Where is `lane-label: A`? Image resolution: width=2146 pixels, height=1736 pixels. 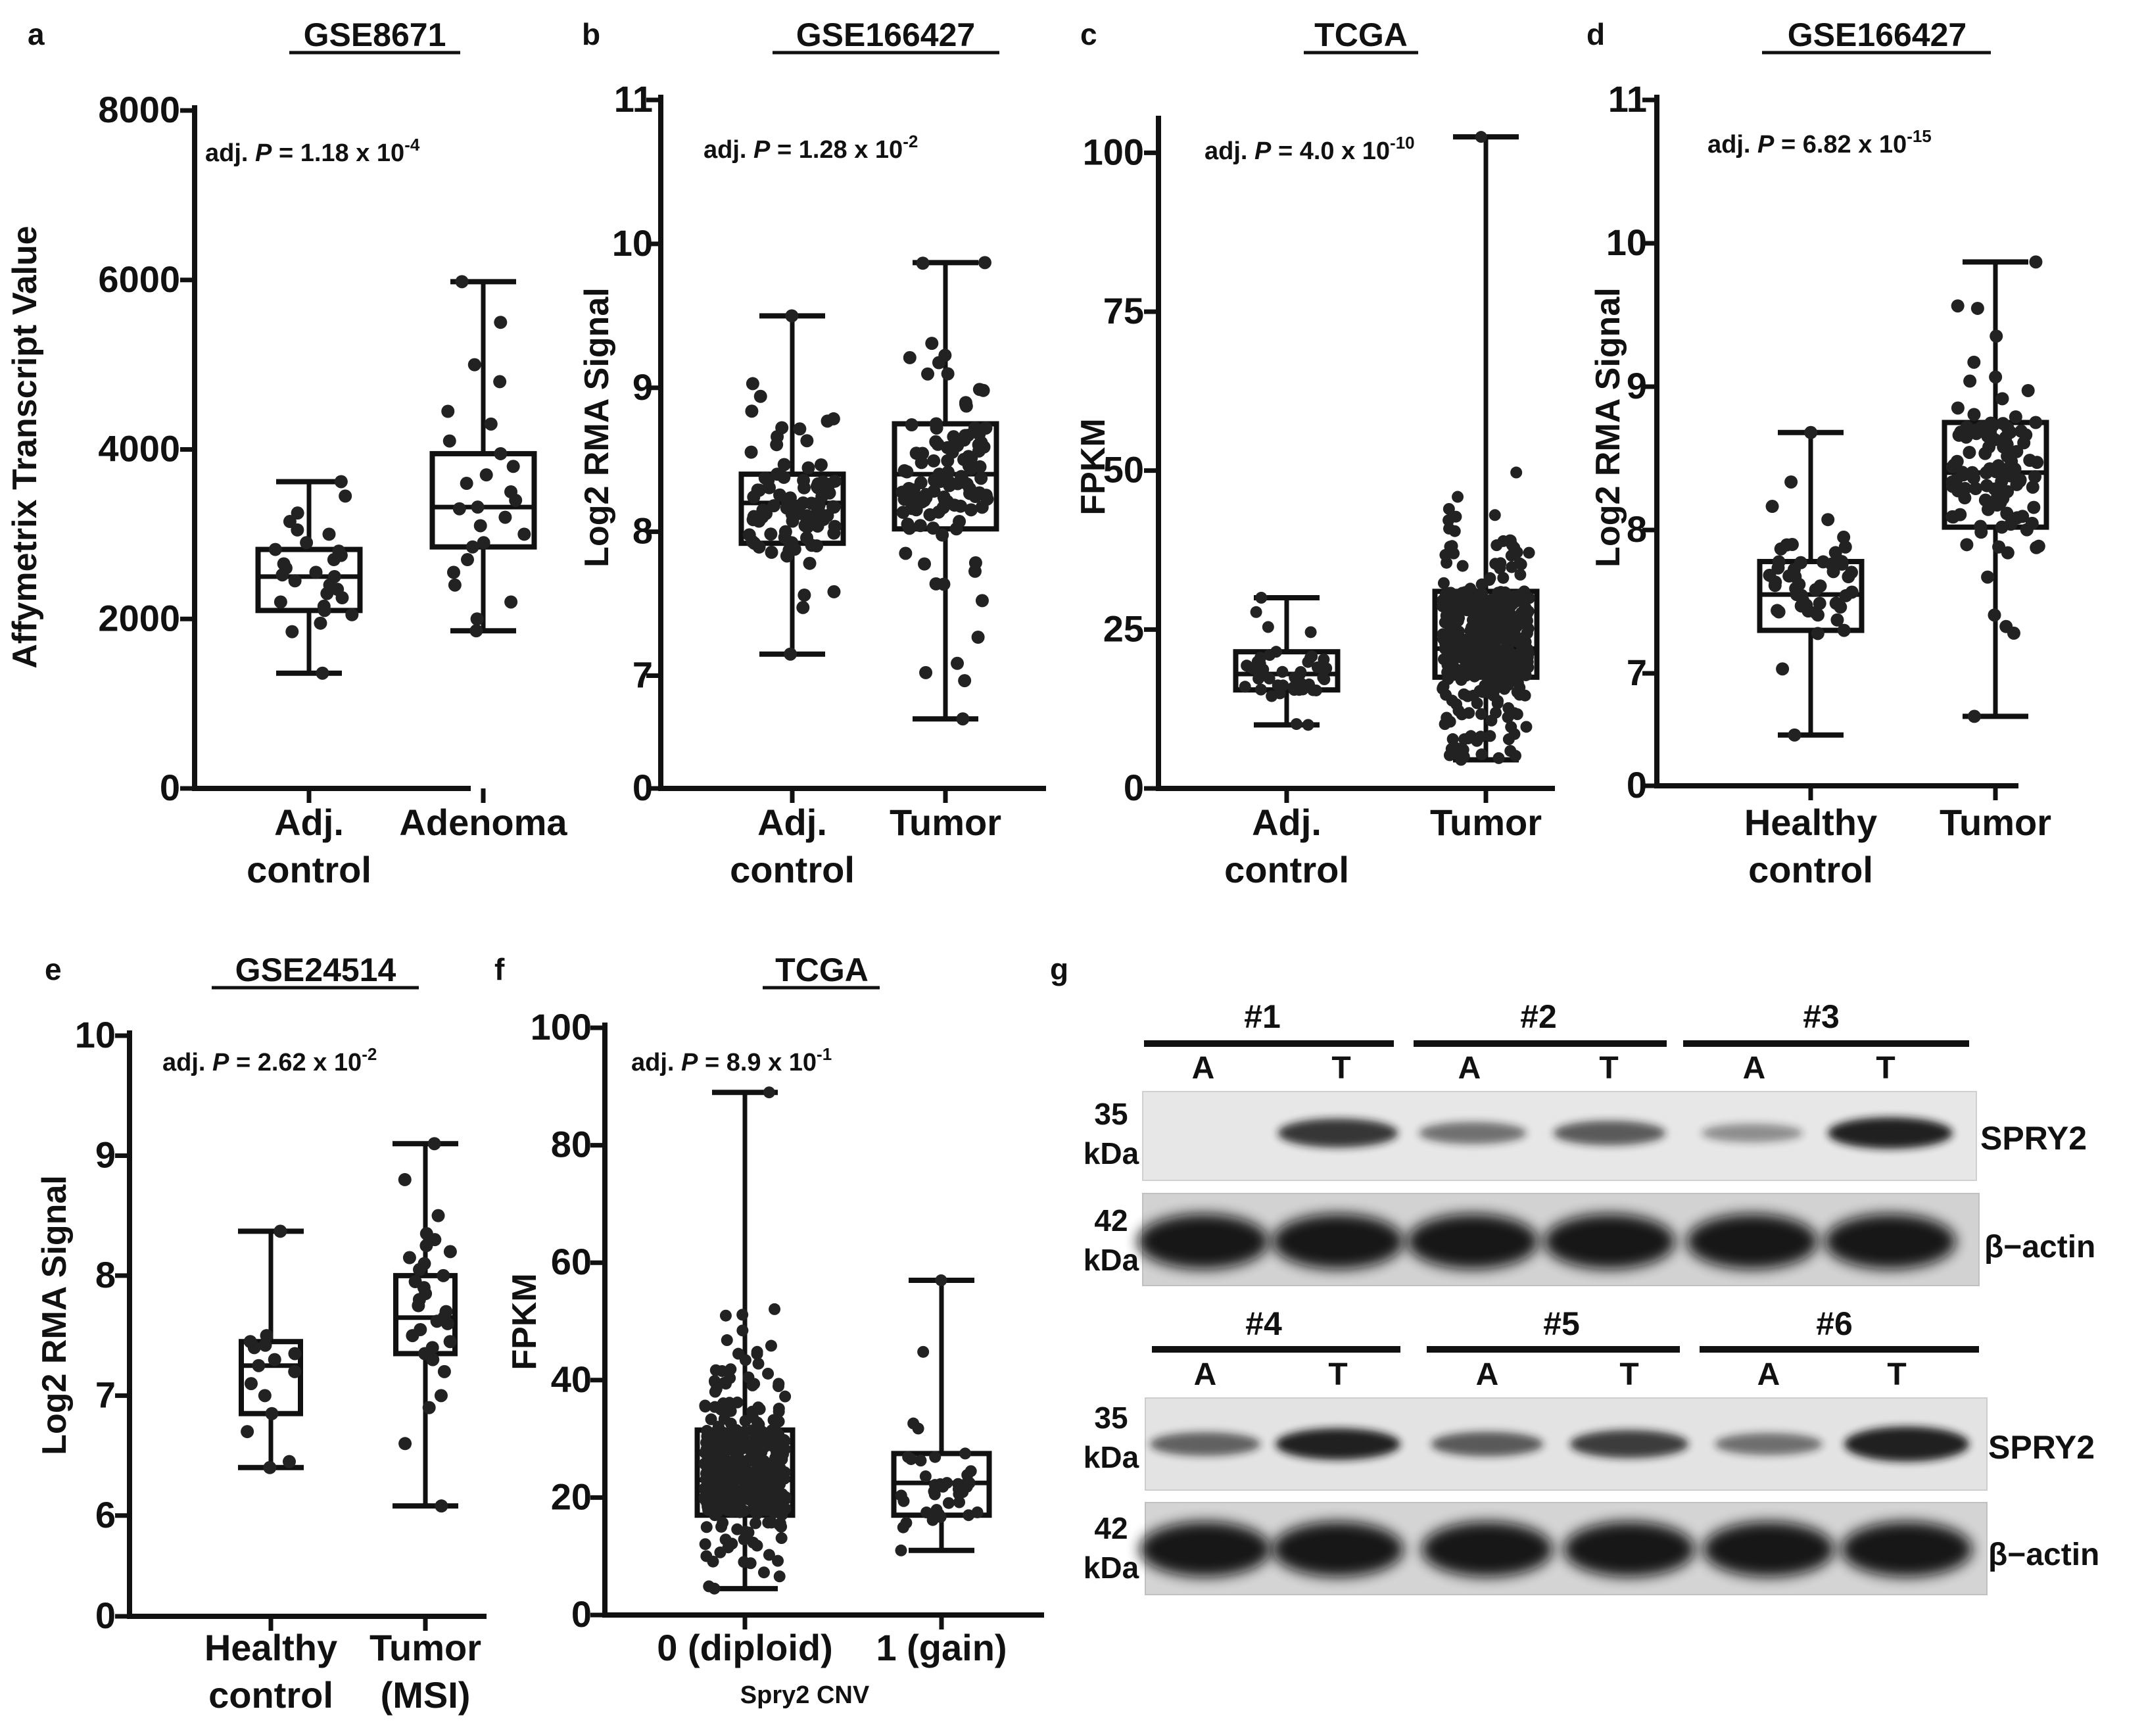 lane-label: A is located at coordinates (1469, 1068).